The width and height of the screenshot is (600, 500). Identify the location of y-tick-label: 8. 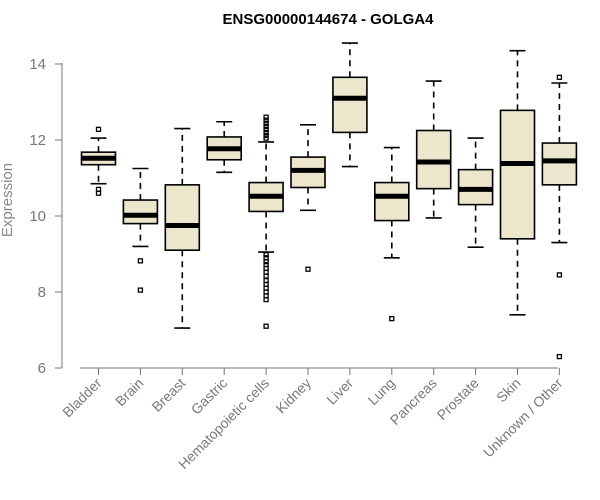
(42, 292).